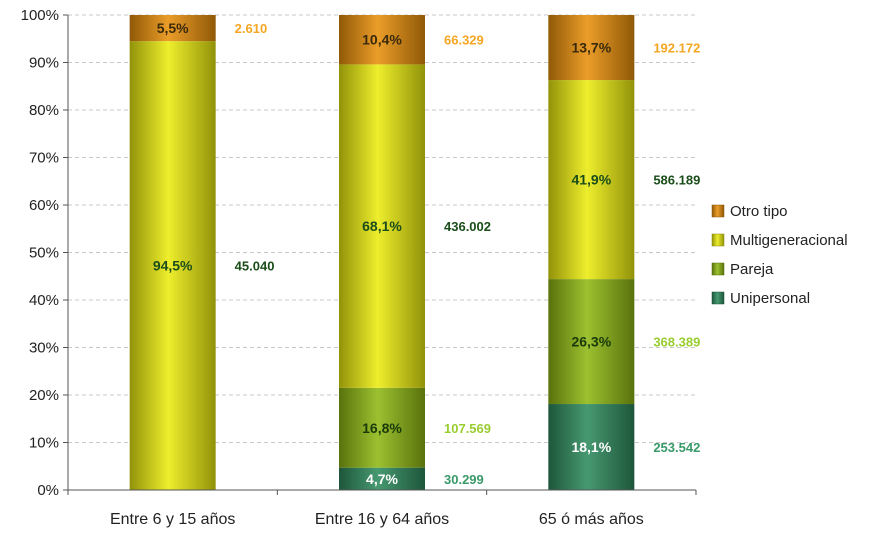  I want to click on y-tick-label: 60%, so click(44, 205).